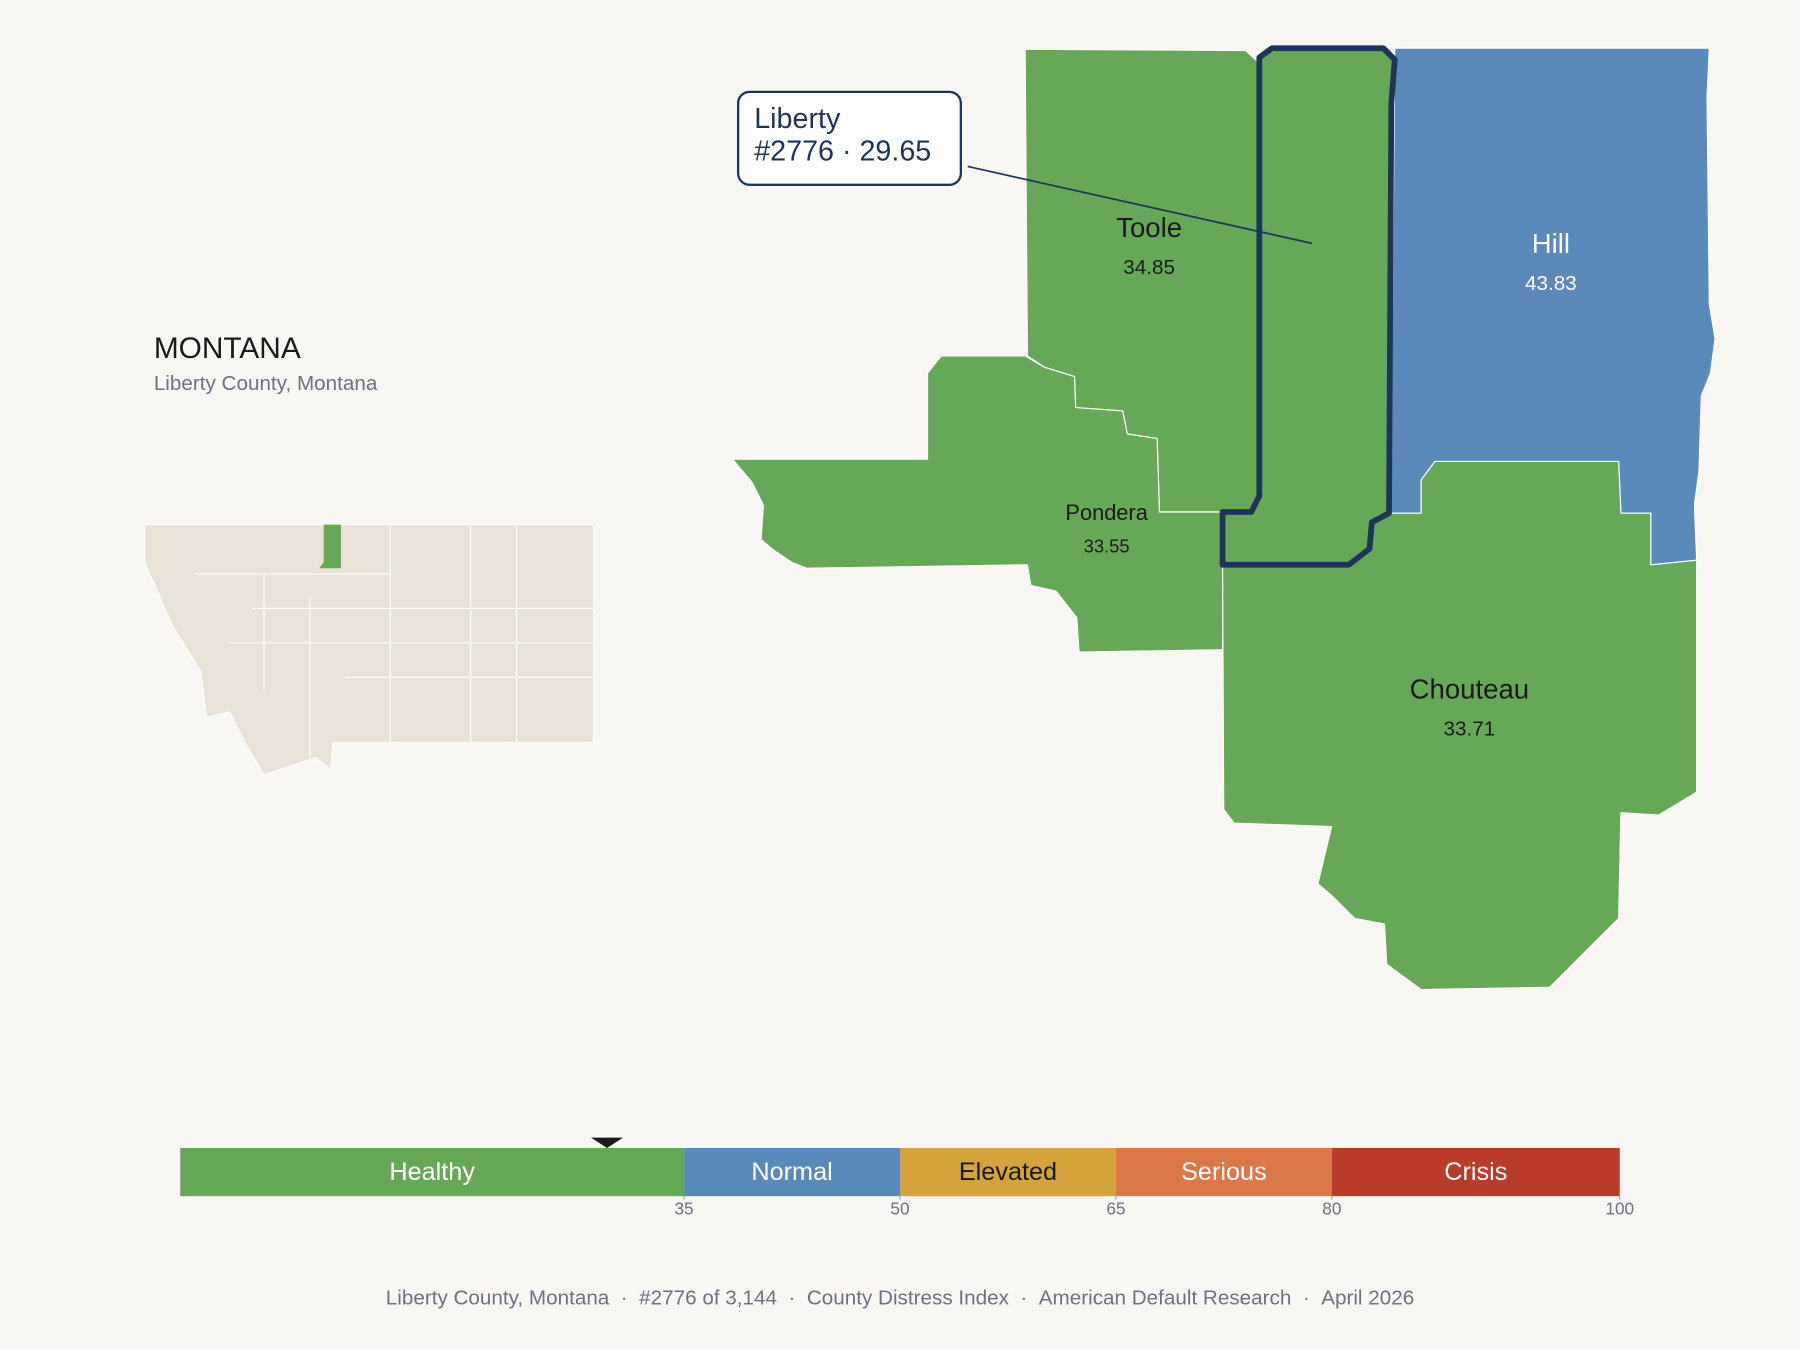  I want to click on segment-label: Healthy, so click(432, 1172).